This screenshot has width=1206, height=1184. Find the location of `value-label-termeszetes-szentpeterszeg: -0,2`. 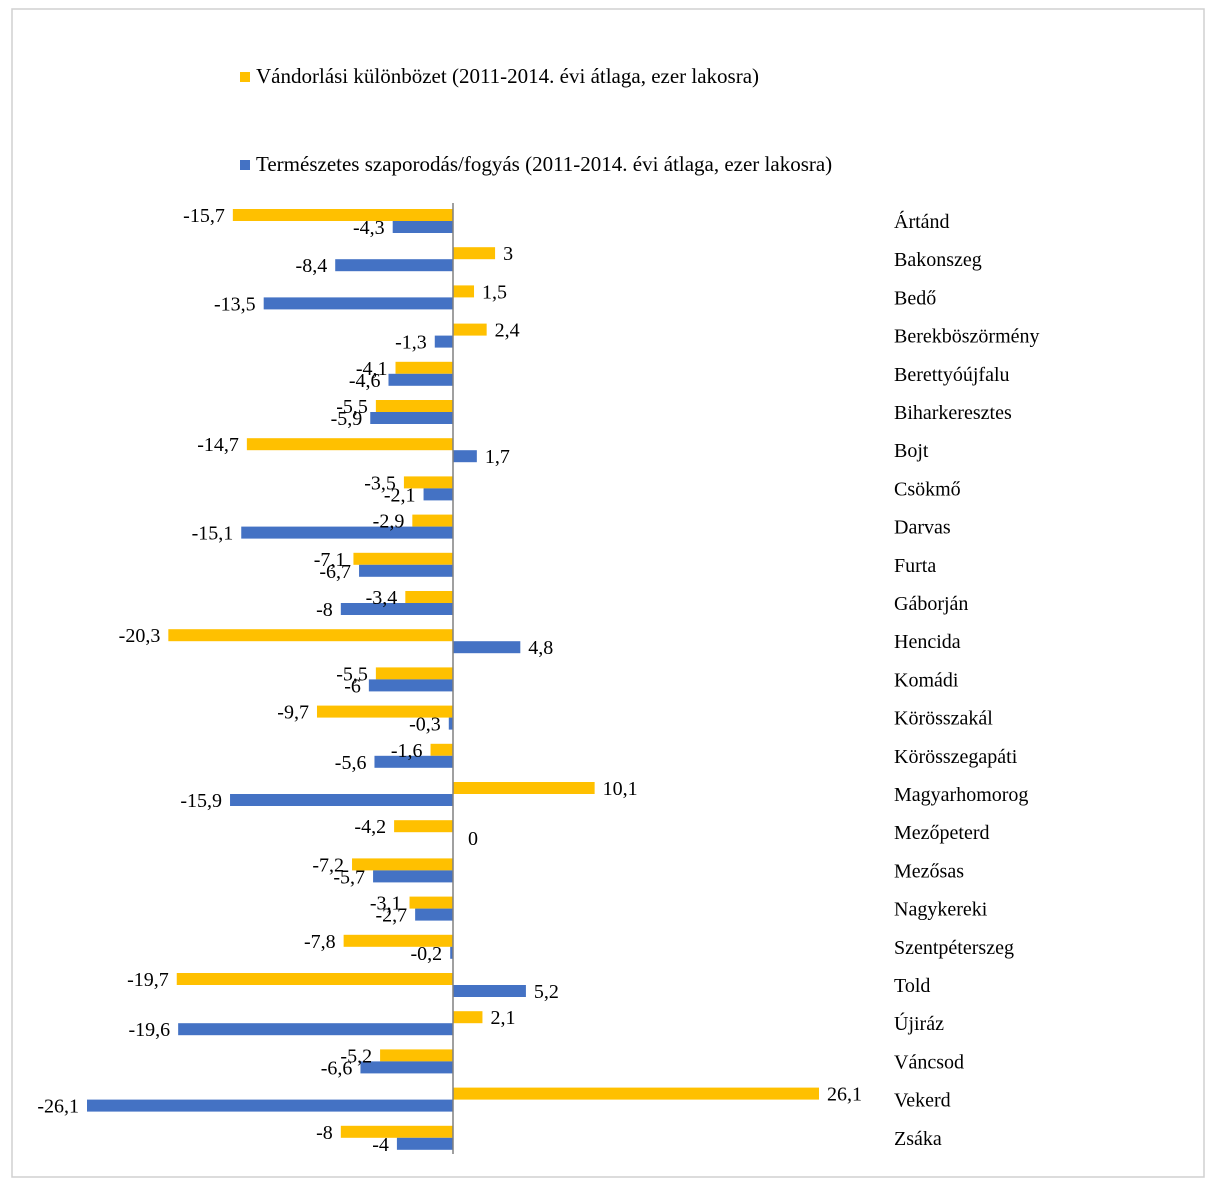

value-label-termeszetes-szentpeterszeg: -0,2 is located at coordinates (427, 954).